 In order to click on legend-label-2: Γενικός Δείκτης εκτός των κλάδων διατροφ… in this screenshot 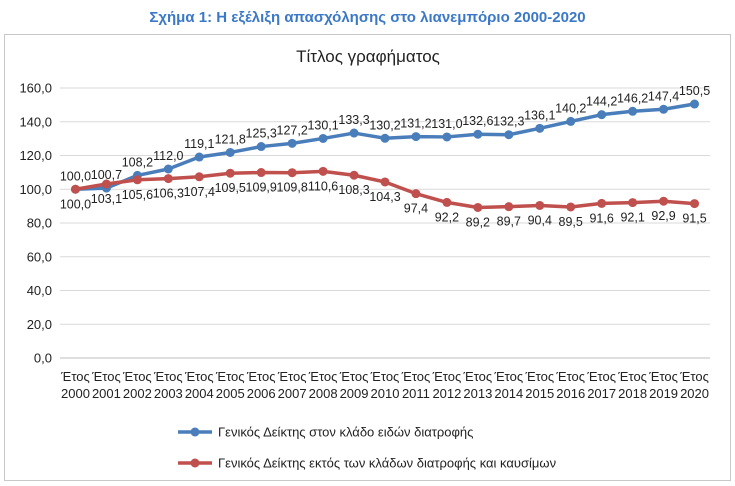, I will do `click(387, 463)`.